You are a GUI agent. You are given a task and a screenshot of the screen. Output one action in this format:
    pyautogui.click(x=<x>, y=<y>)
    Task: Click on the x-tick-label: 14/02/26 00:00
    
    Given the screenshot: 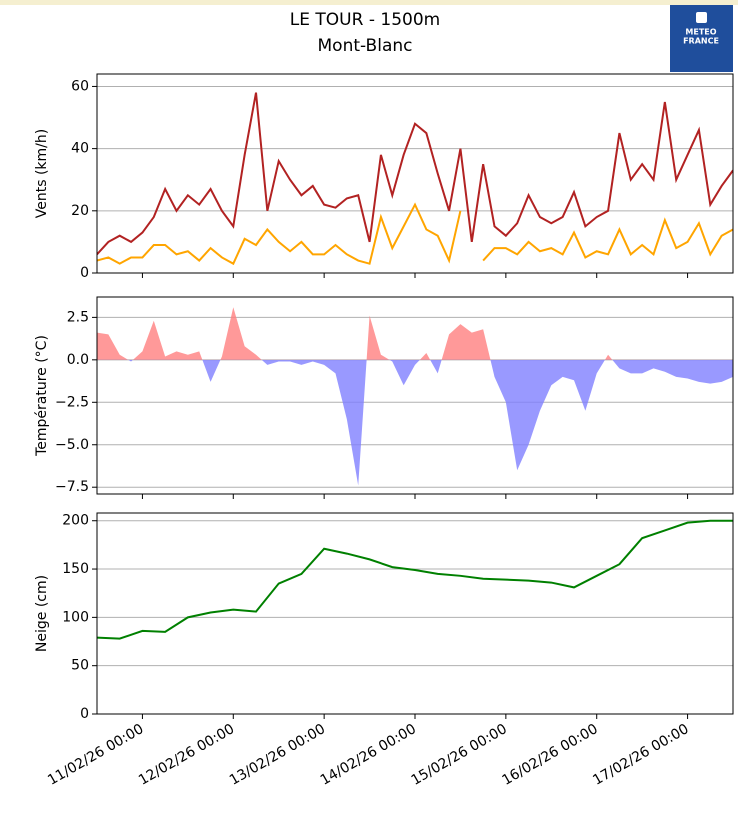 What is the action you would take?
    pyautogui.click(x=368, y=755)
    